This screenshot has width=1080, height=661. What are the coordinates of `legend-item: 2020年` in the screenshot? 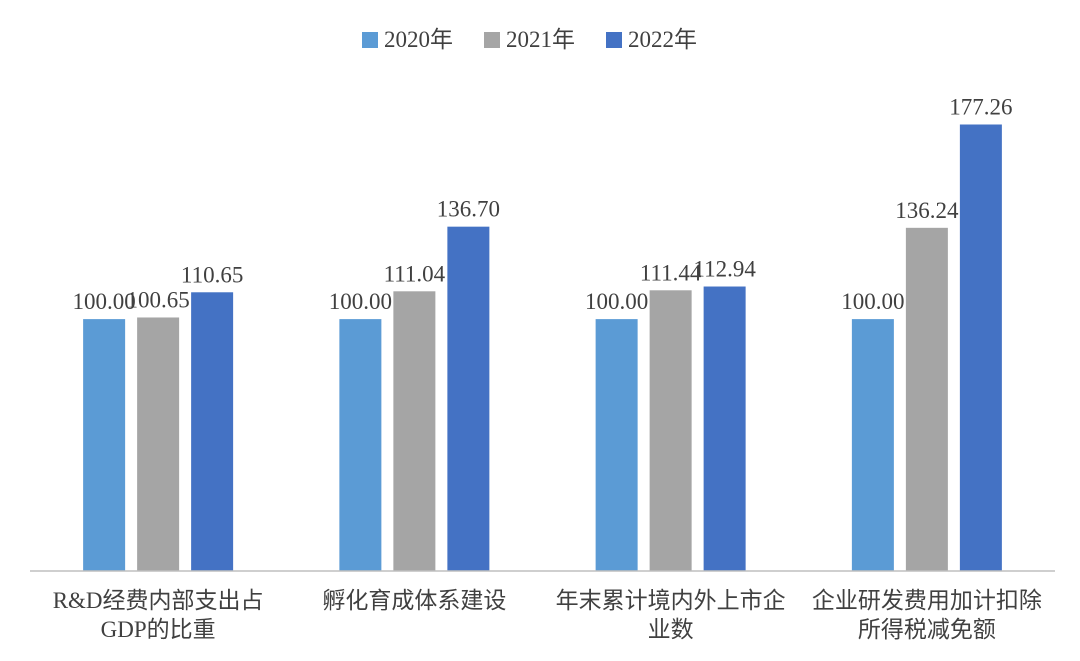 It's located at (407, 39).